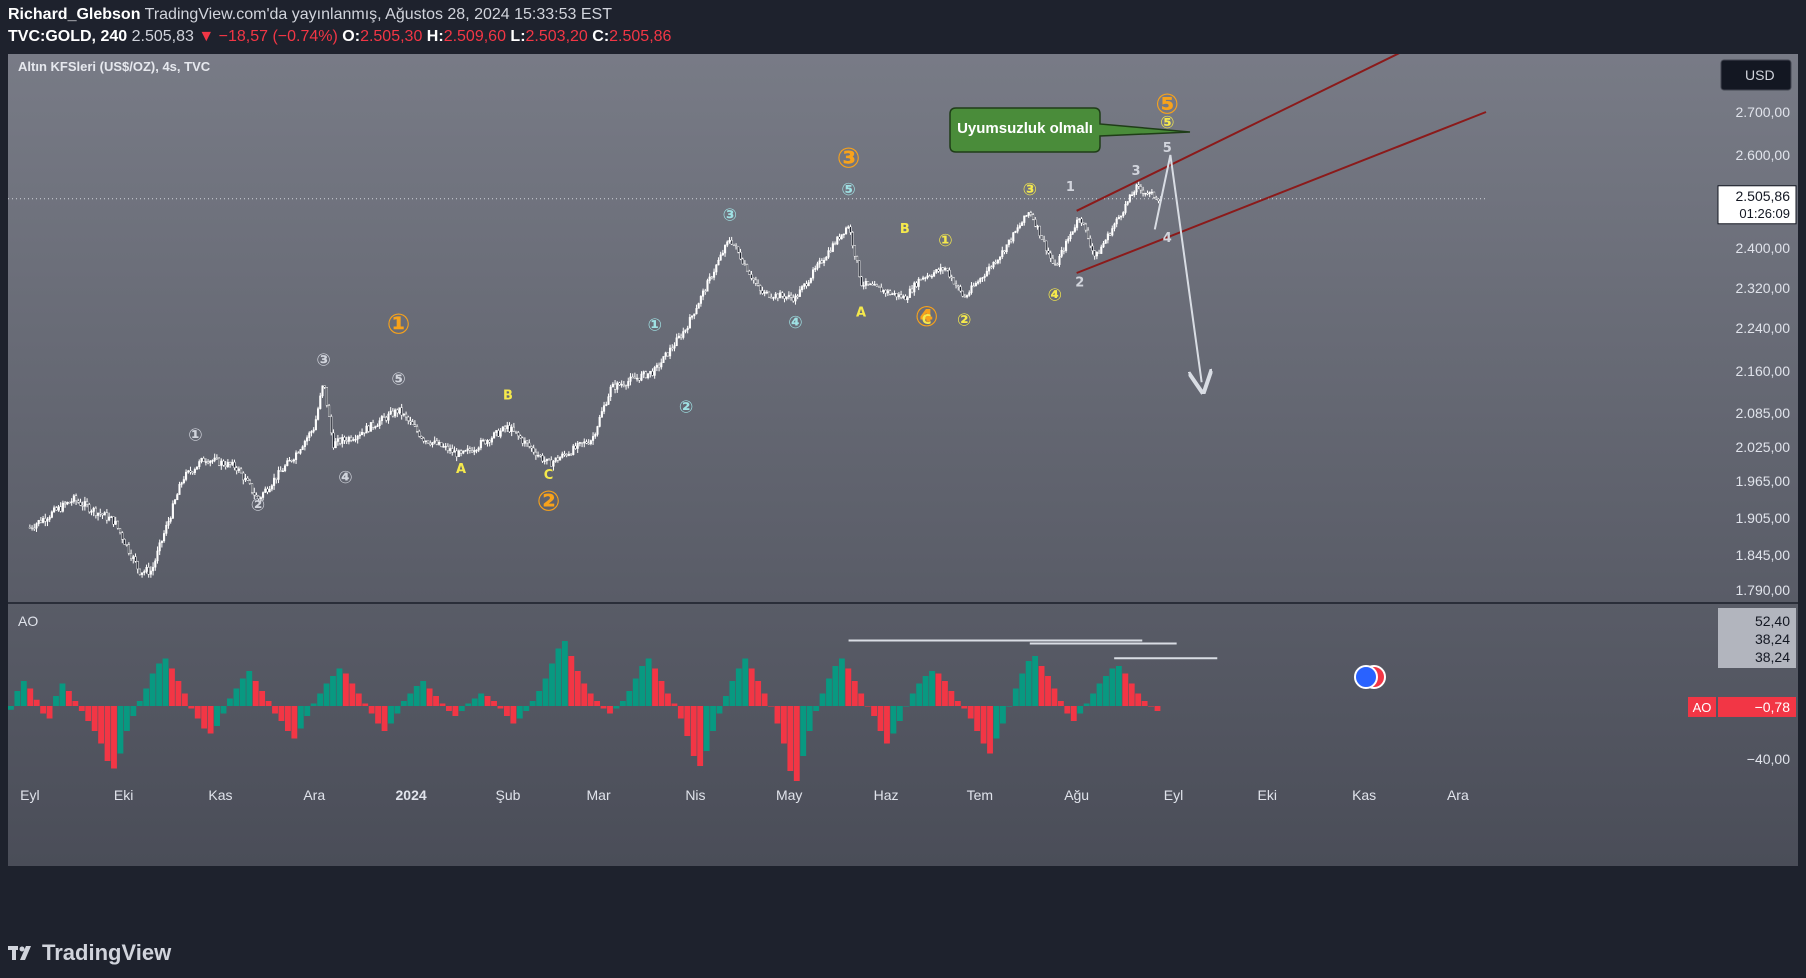 The image size is (1806, 978). What do you see at coordinates (903, 794) in the screenshot?
I see `time-axis` at bounding box center [903, 794].